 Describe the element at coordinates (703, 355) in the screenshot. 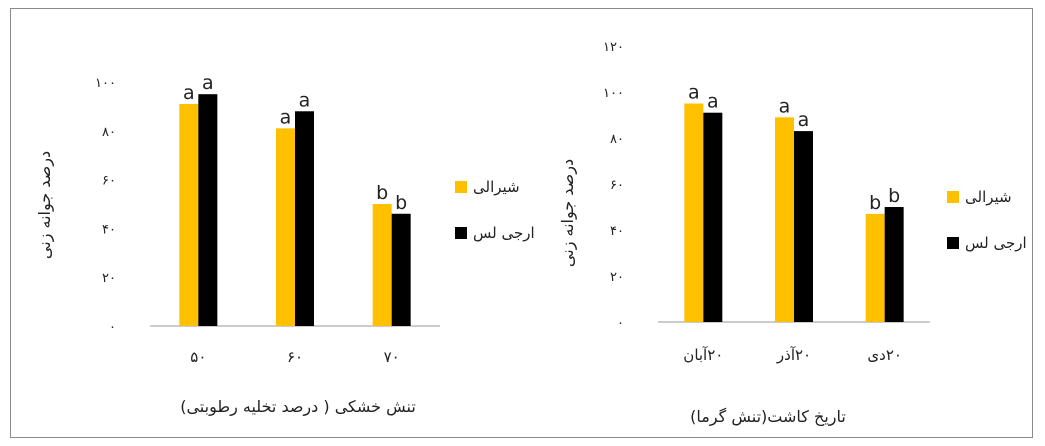

I see `category-label: ۲۰آبان` at that location.